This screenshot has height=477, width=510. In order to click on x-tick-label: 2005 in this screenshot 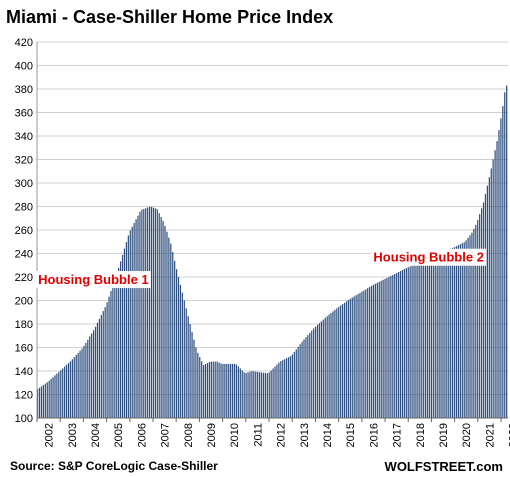, I will do `click(119, 435)`.